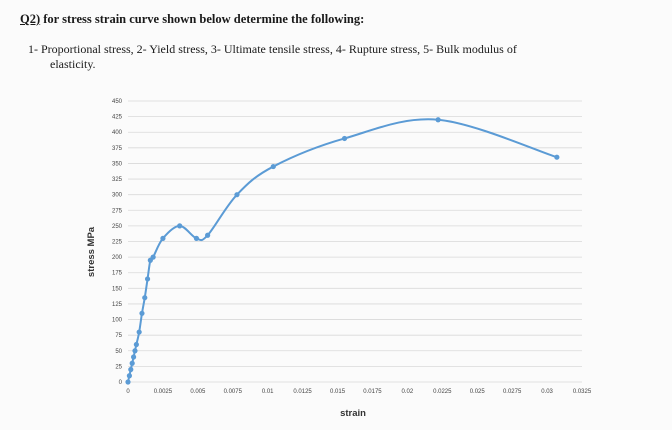 This screenshot has height=430, width=672. What do you see at coordinates (117, 196) in the screenshot?
I see `y-tick-label: 300` at bounding box center [117, 196].